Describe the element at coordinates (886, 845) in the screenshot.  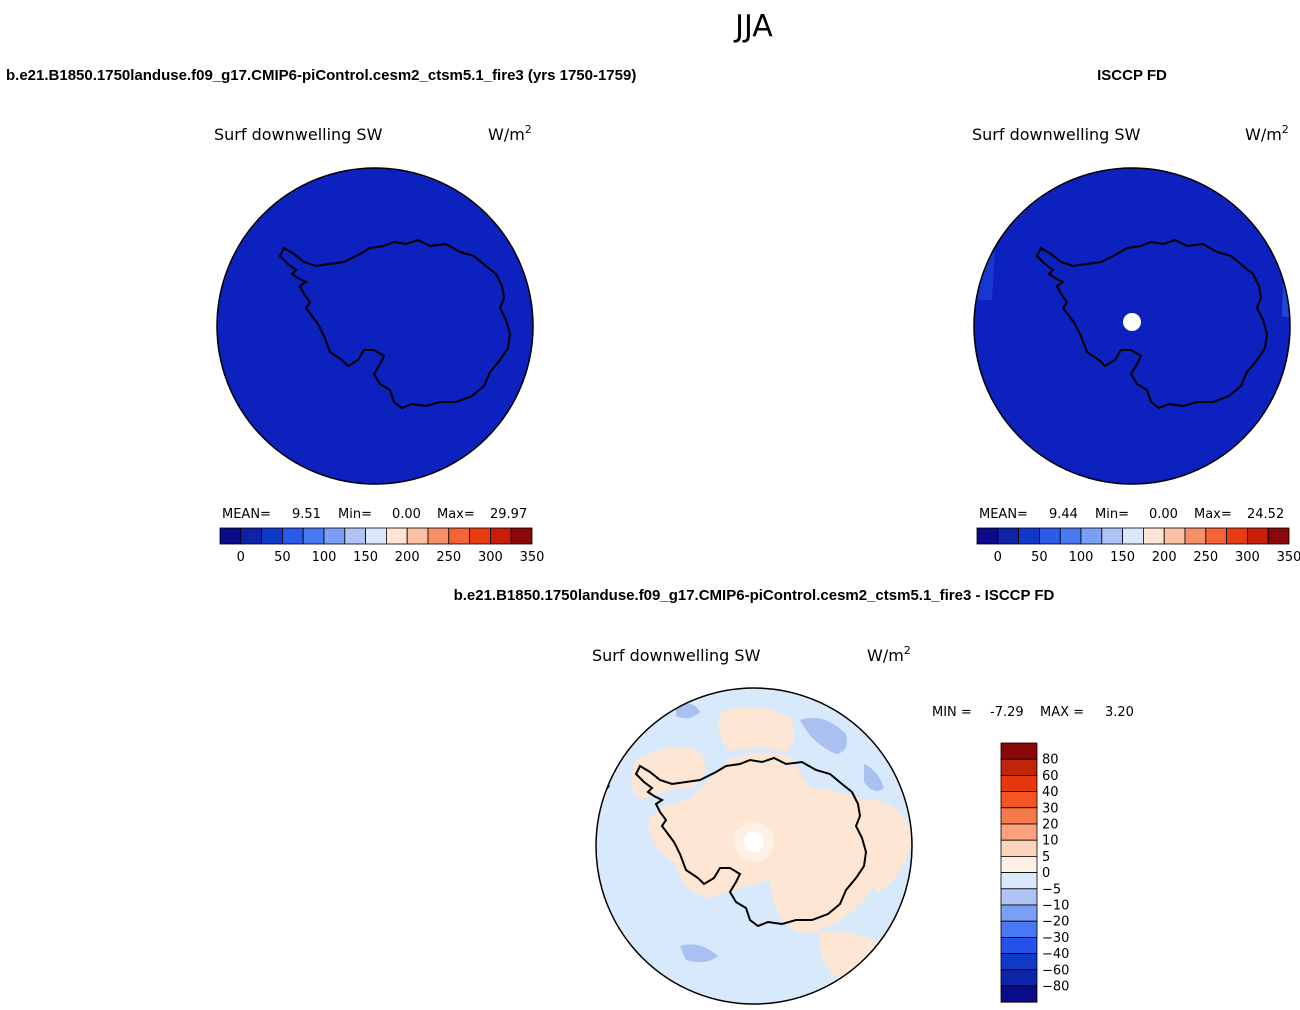
I see `positive-region-east` at that location.